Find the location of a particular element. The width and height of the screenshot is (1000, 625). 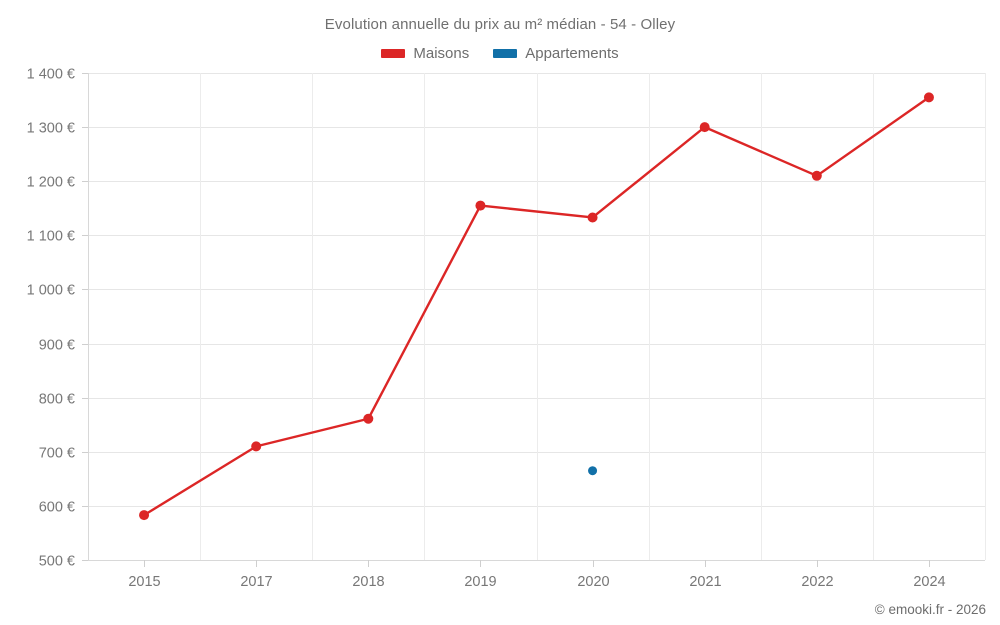

x-axis-tick-label: 2018 is located at coordinates (368, 582).